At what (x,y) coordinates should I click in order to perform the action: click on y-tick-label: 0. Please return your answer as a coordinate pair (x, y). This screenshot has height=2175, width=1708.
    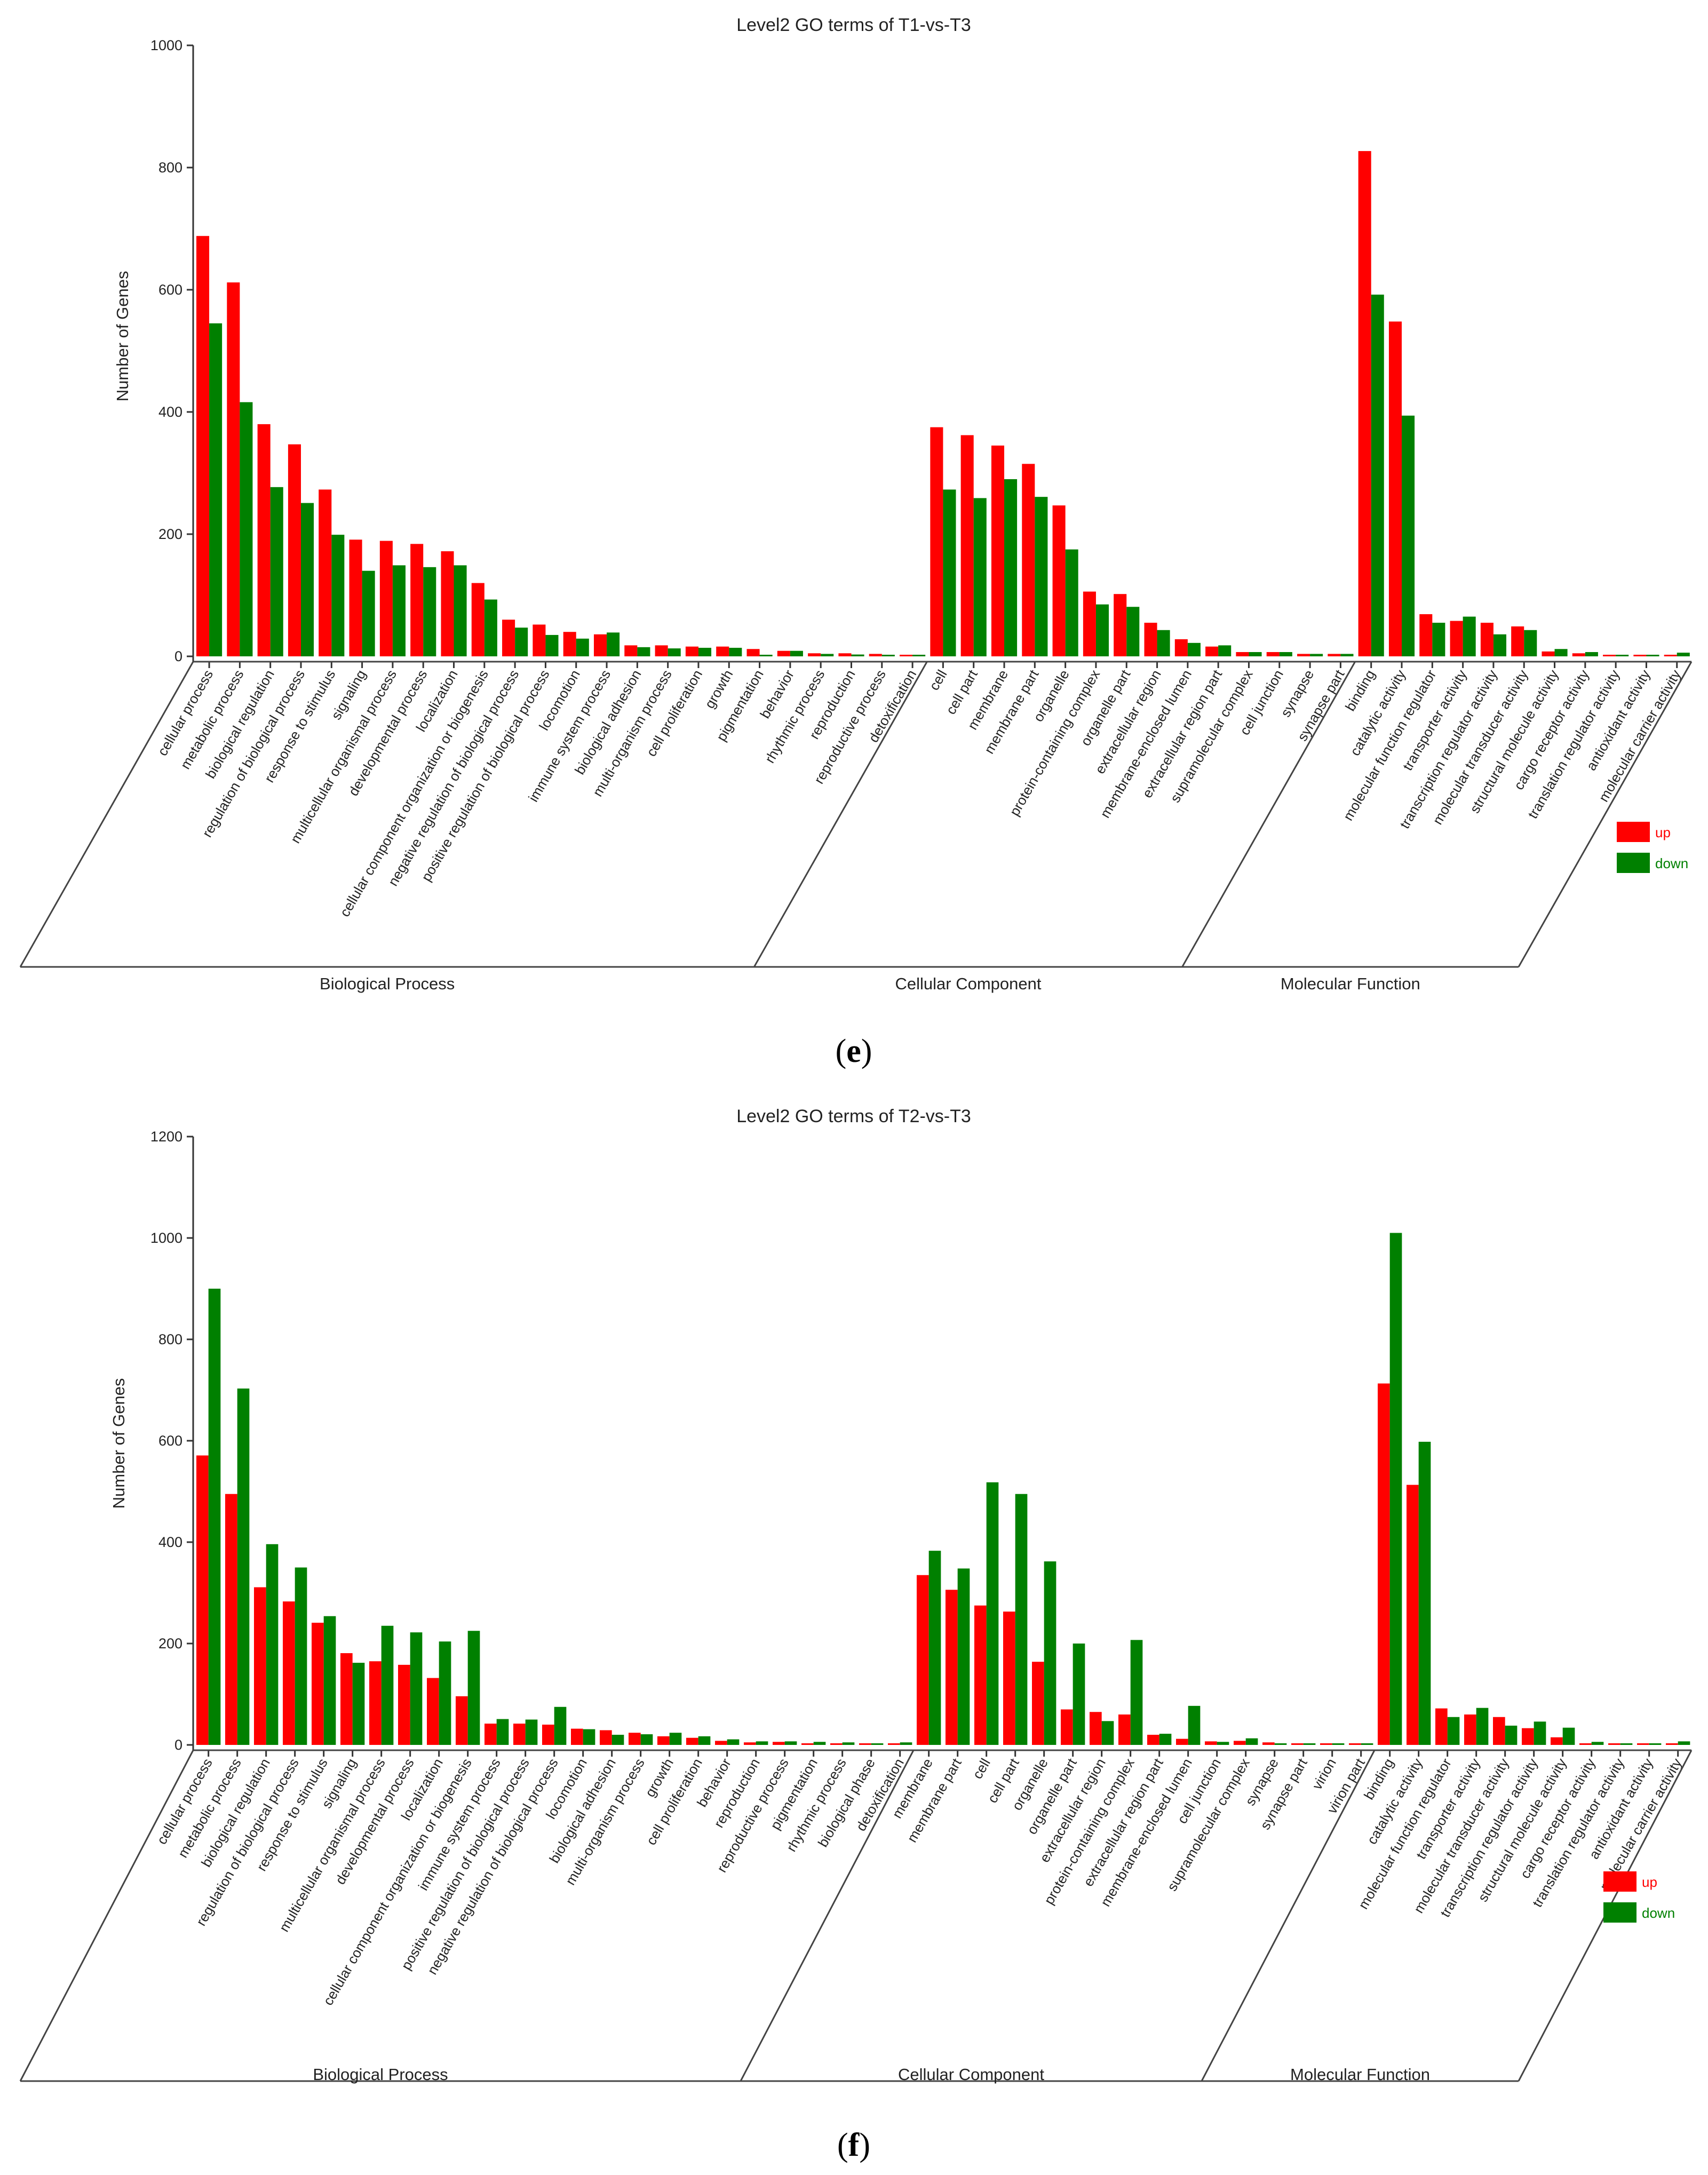
    Looking at the image, I should click on (178, 656).